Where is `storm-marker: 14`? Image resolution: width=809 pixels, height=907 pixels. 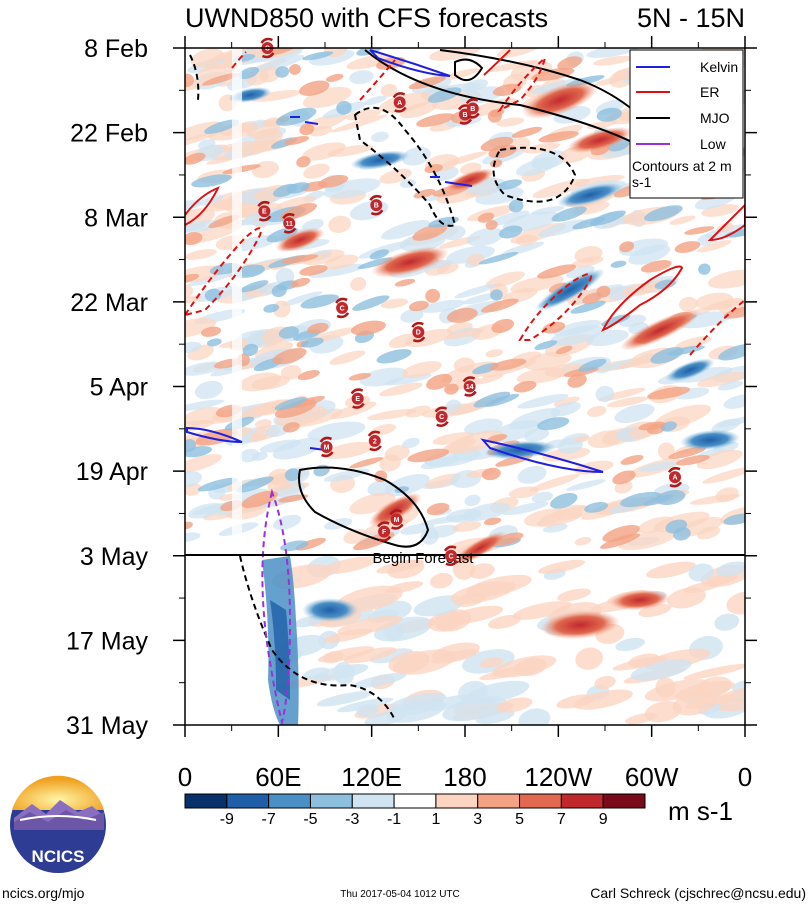 storm-marker: 14 is located at coordinates (469, 386).